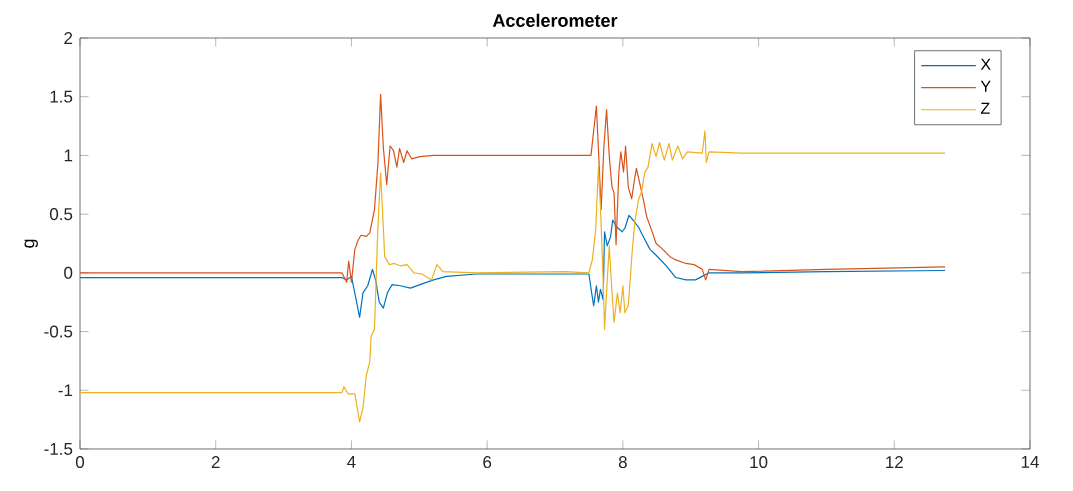  What do you see at coordinates (61, 214) in the screenshot?
I see `y-tick-label: 0.5` at bounding box center [61, 214].